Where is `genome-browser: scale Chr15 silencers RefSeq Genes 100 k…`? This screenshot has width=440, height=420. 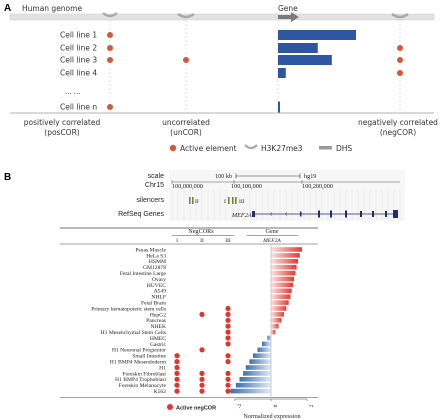
genome-browser: scale Chr15 silencers RefSeq Genes 100 k… is located at coordinates (261, 195).